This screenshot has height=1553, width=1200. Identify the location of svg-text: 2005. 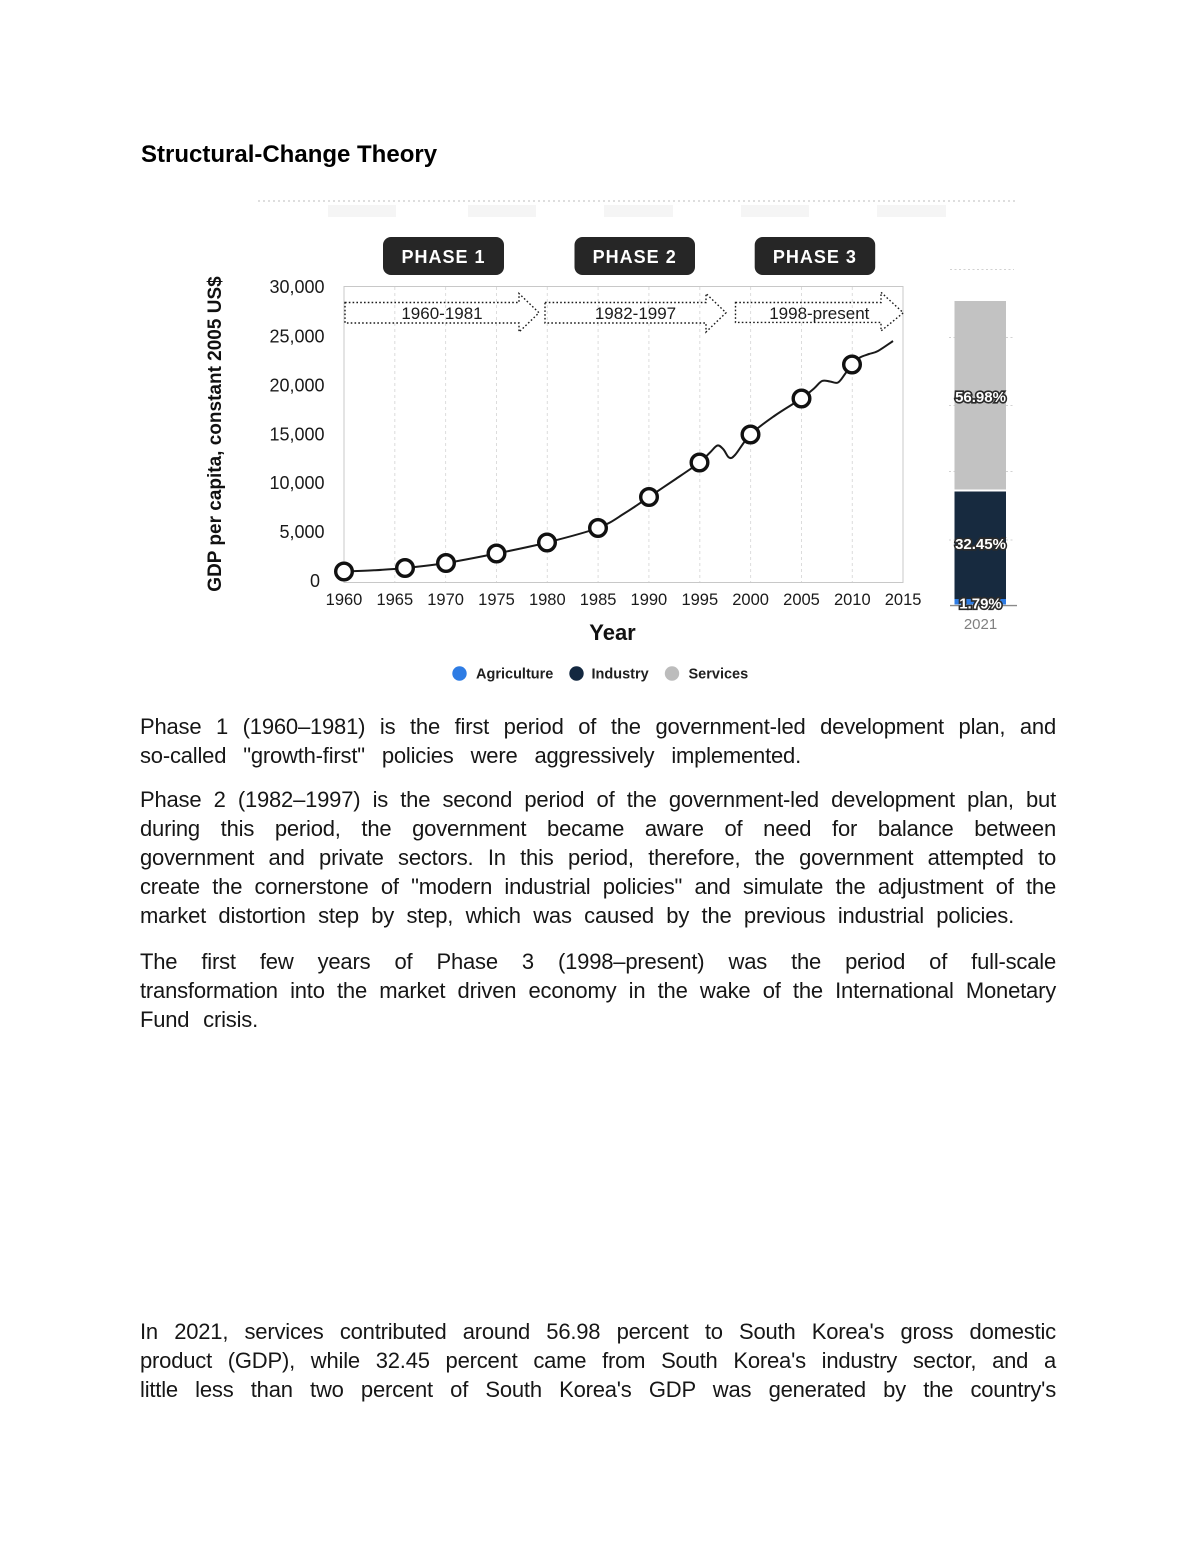
(801, 600).